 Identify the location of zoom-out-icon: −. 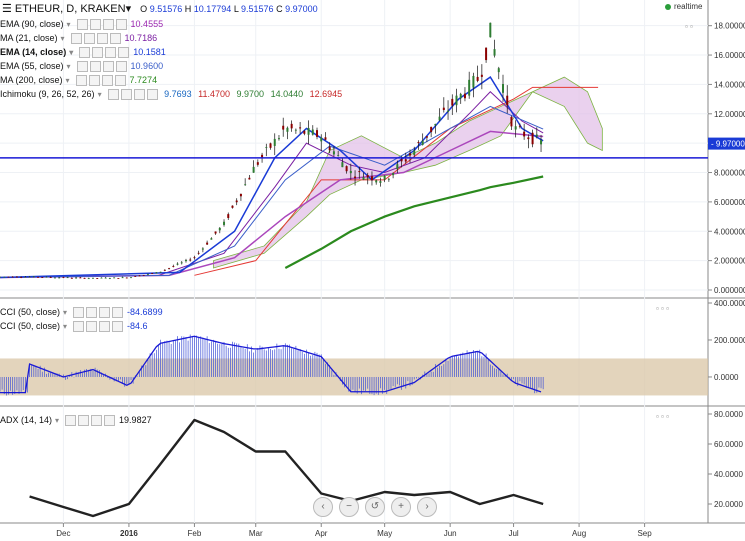
(349, 507).